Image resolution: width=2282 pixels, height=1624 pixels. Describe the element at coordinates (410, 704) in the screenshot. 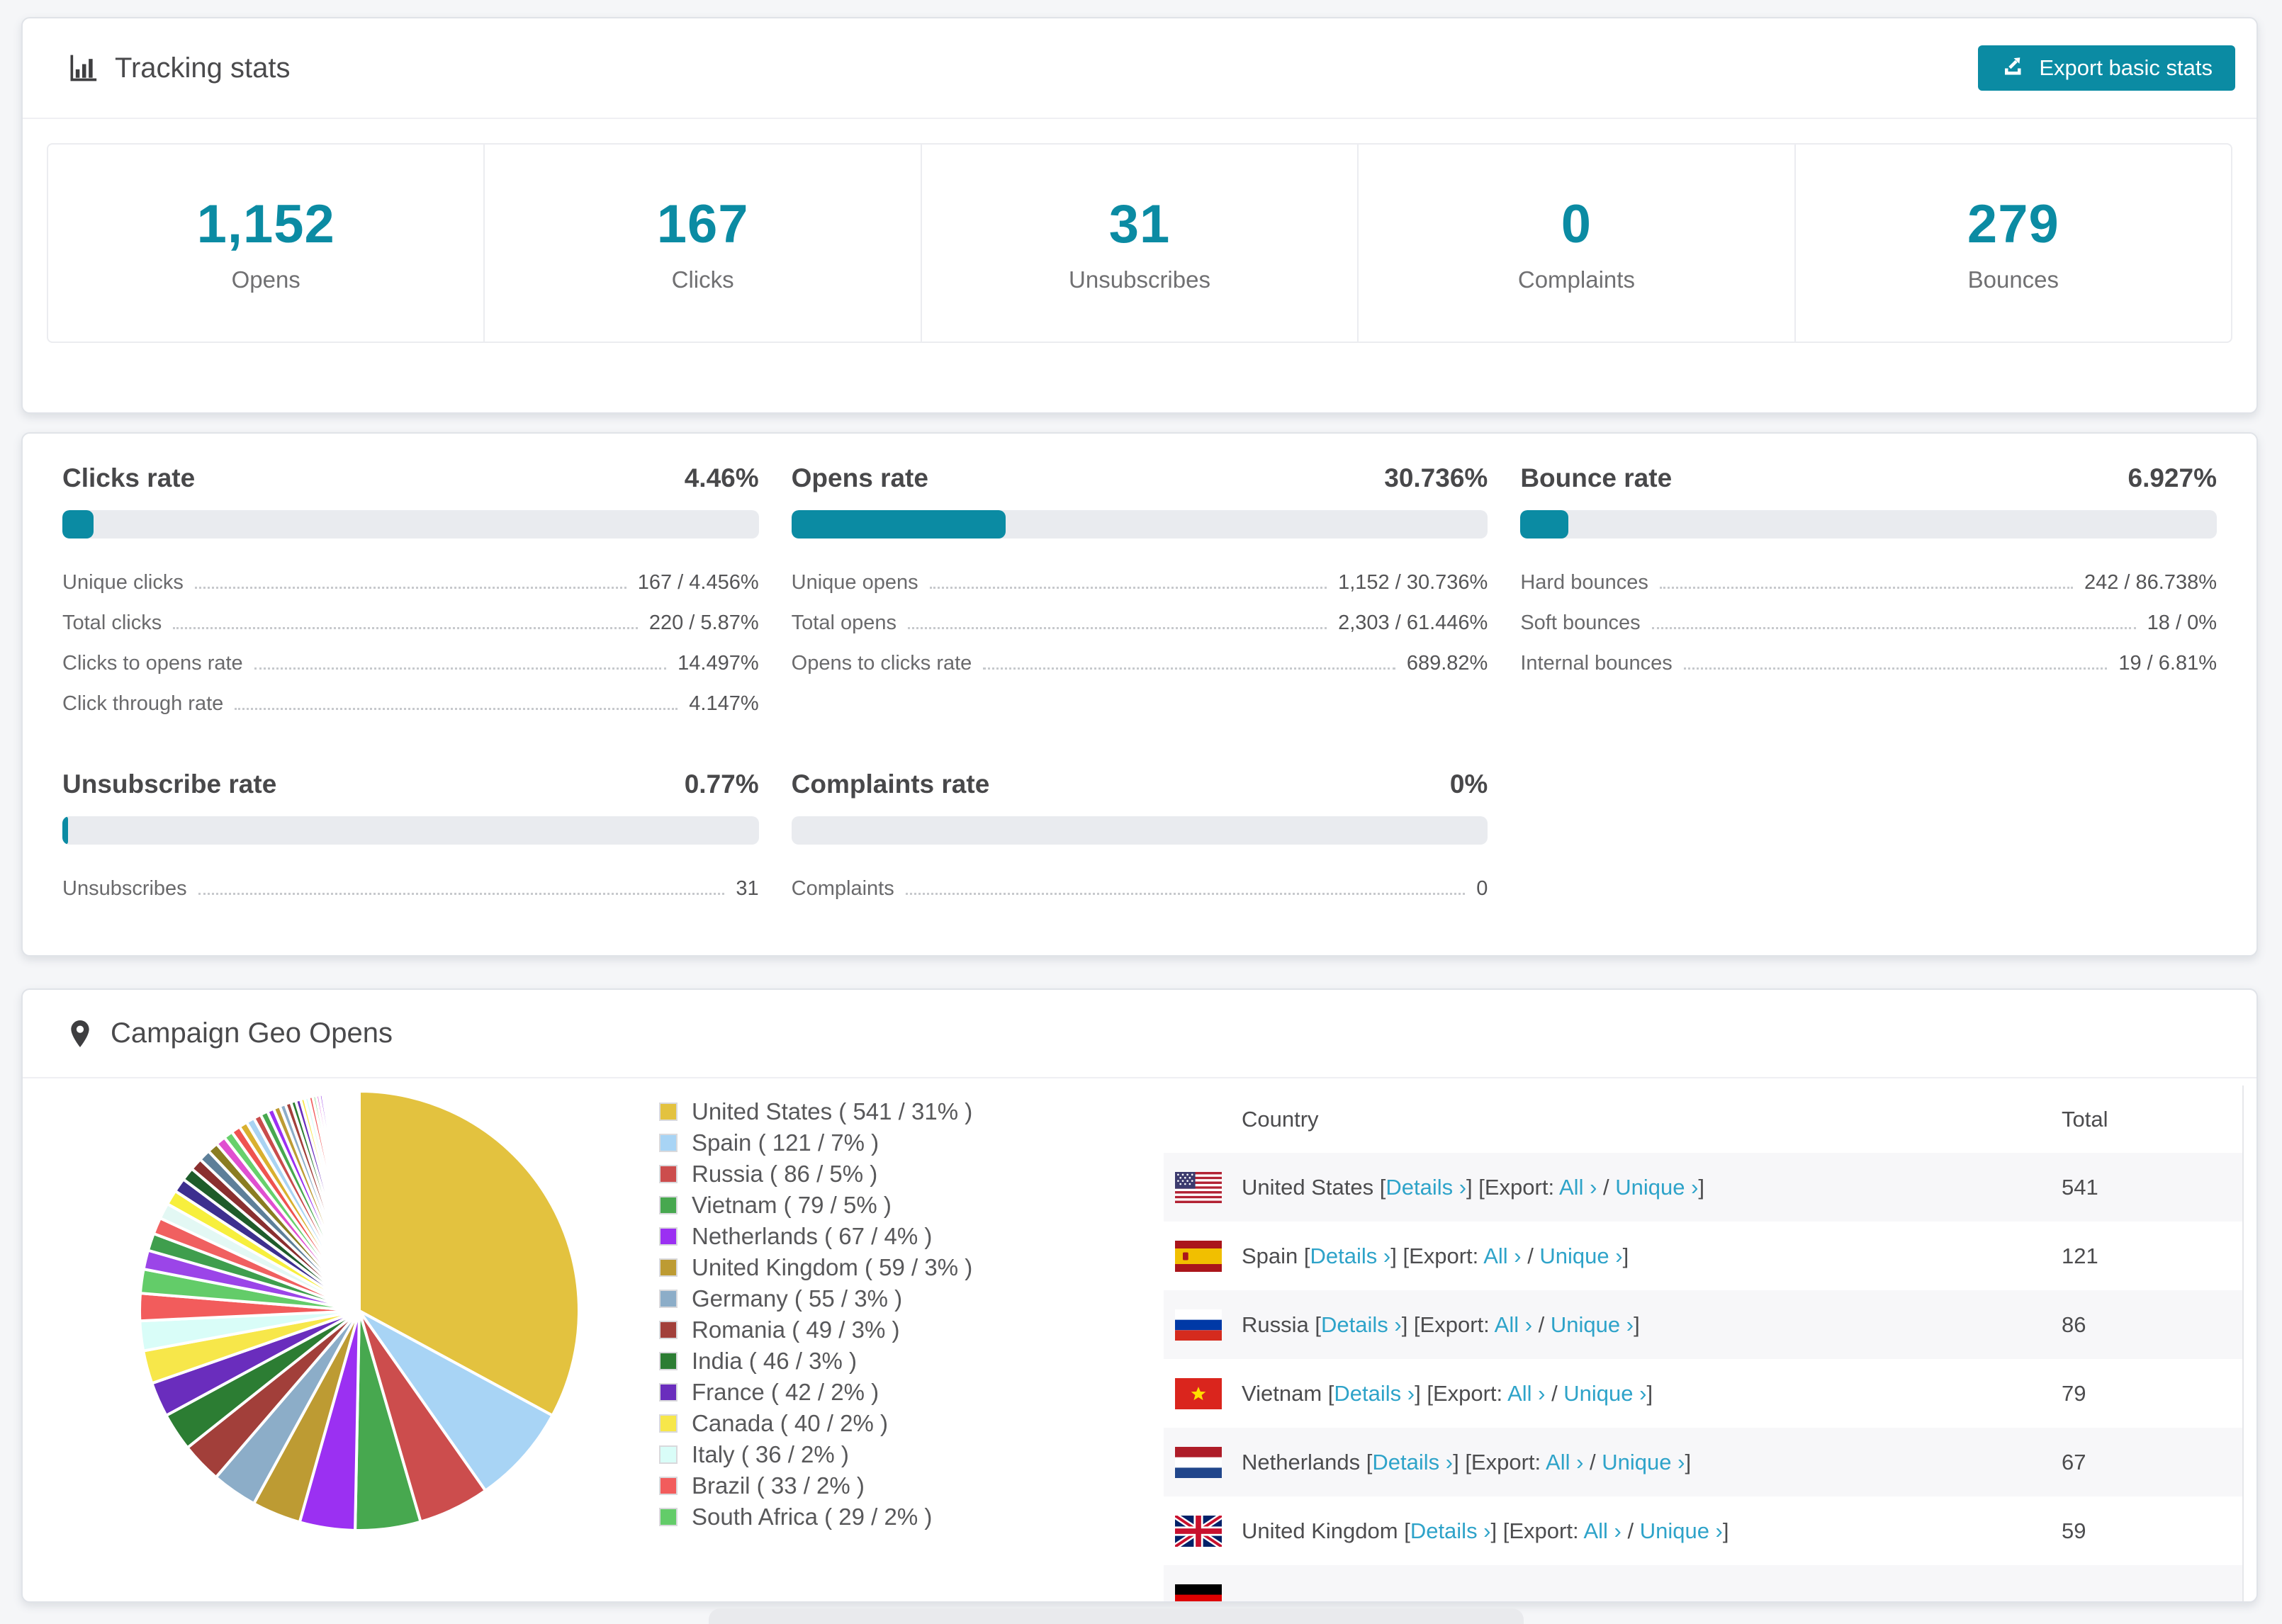

I see `stat-row: Click through rate 4.147%` at that location.